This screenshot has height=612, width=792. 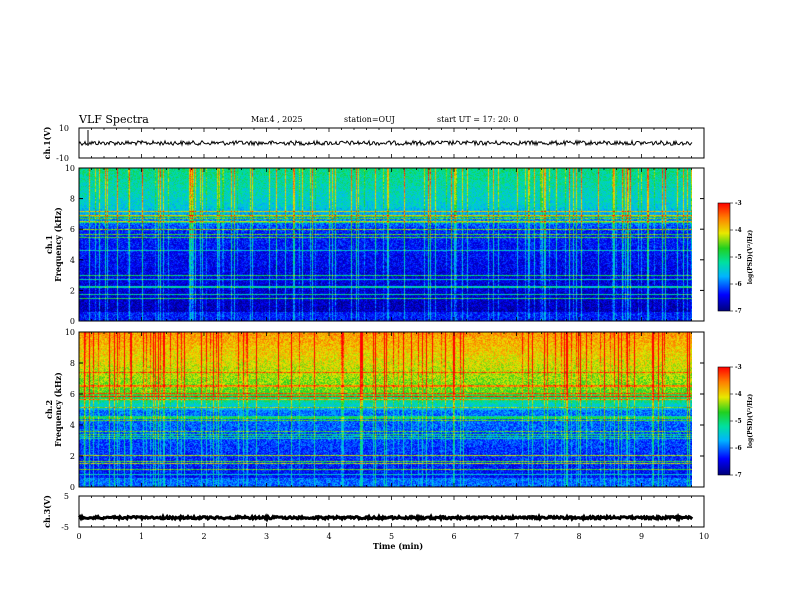 I want to click on x-tick-label: 2, so click(x=203, y=536).